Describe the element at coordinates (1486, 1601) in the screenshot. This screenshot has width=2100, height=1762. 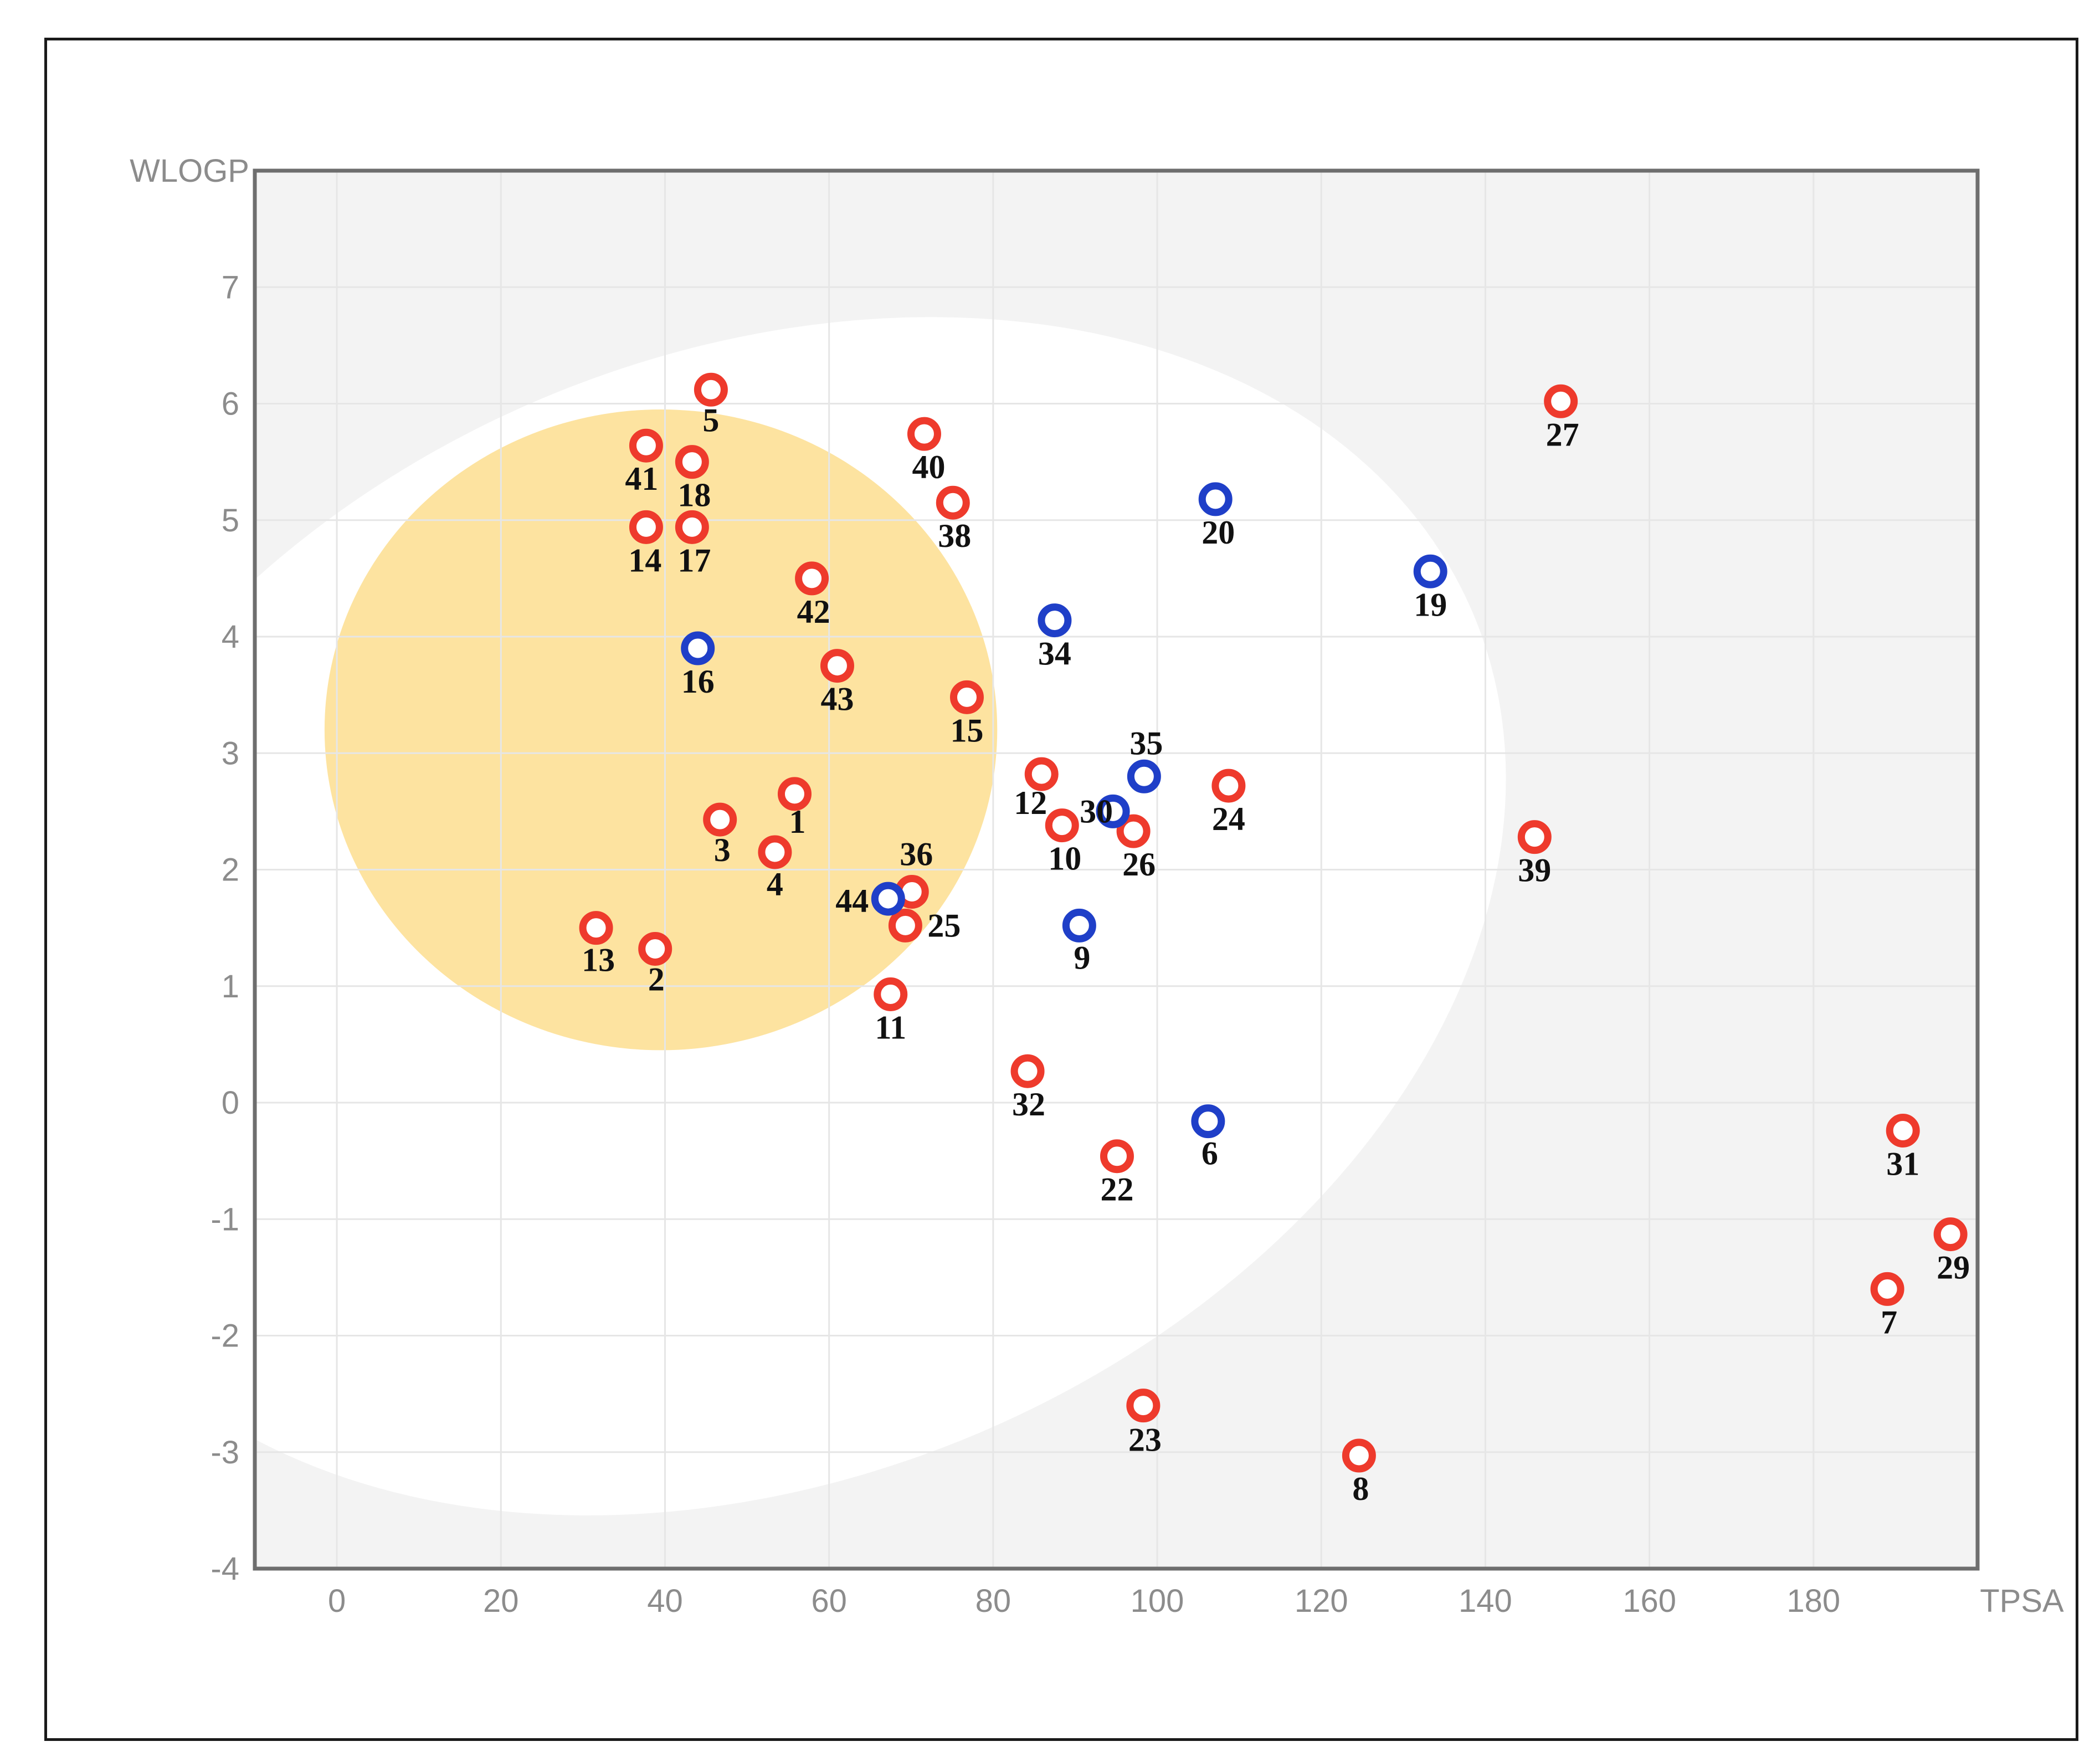
I see `x-tick-label-140: 140` at that location.